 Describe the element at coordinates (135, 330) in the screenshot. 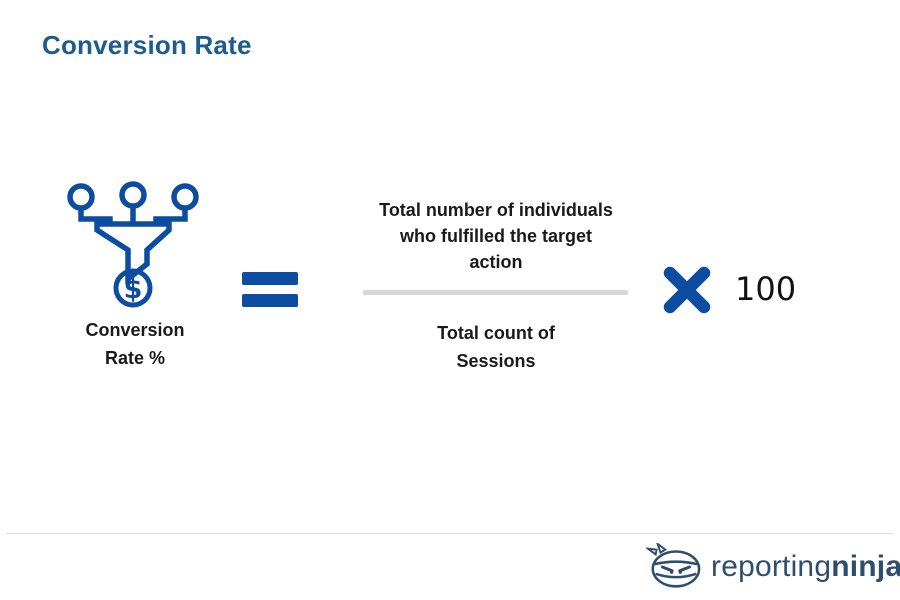

I see `lhs-label-line1: Conversion` at that location.